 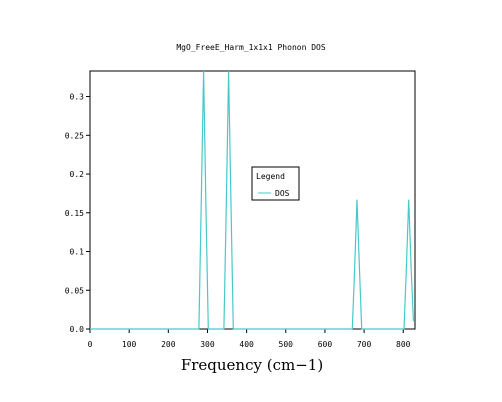 What do you see at coordinates (207, 344) in the screenshot?
I see `x-tick-label: 300` at bounding box center [207, 344].